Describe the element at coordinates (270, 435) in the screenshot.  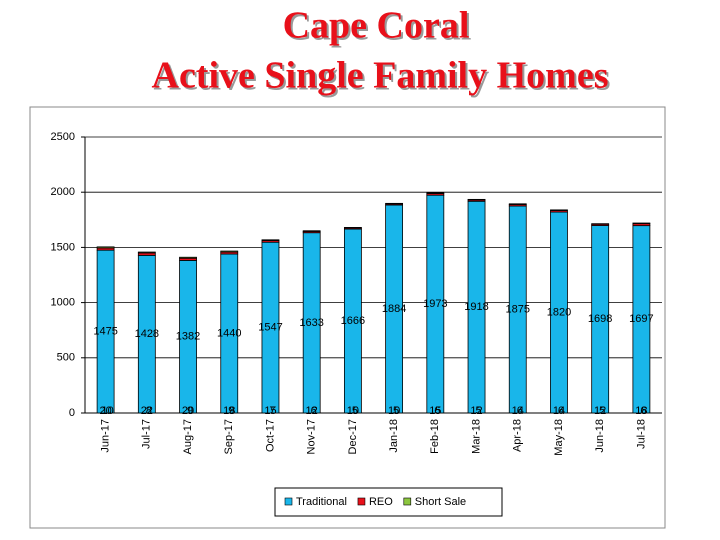
I see `x-tick-label: Oct-17` at that location.